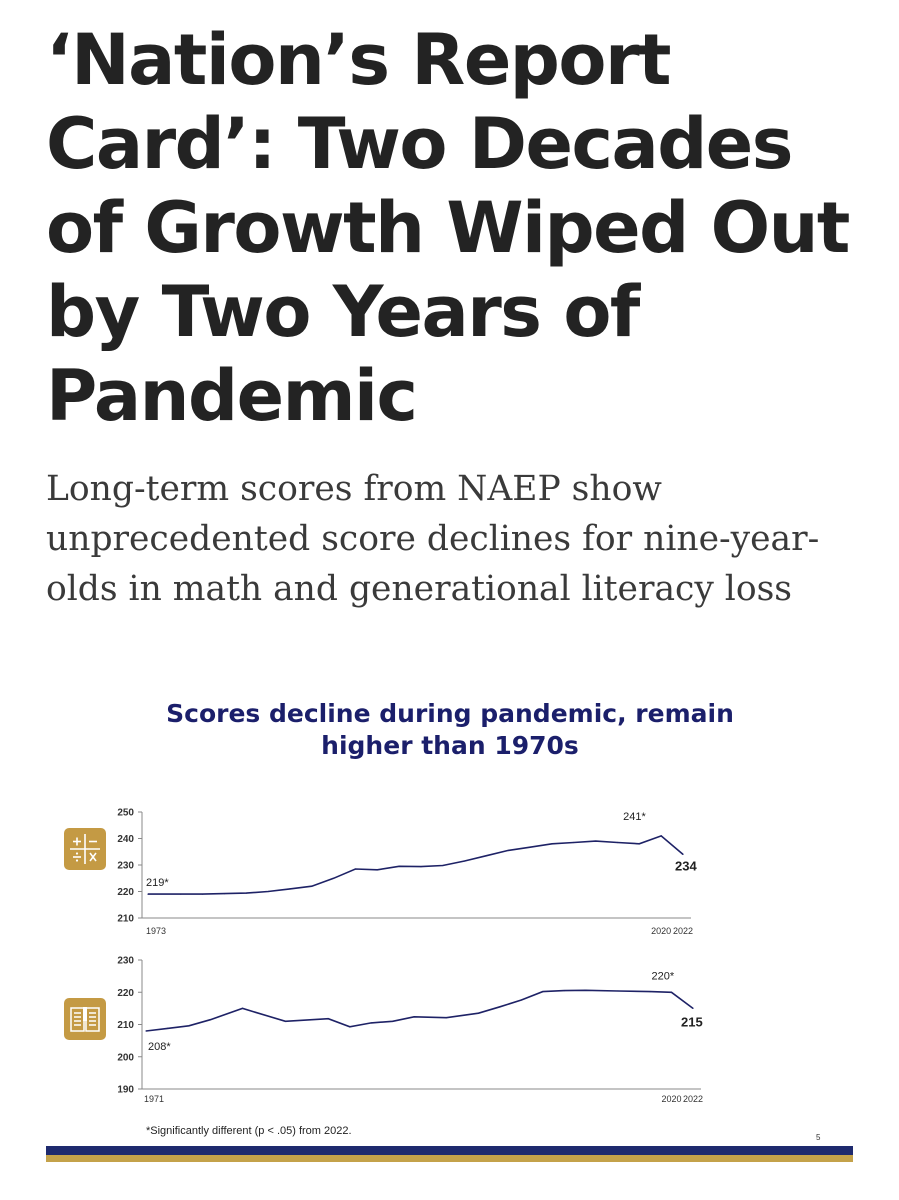 This screenshot has height=1200, width=899. What do you see at coordinates (159, 1047) in the screenshot?
I see `reading-chart-point-label: 208*` at bounding box center [159, 1047].